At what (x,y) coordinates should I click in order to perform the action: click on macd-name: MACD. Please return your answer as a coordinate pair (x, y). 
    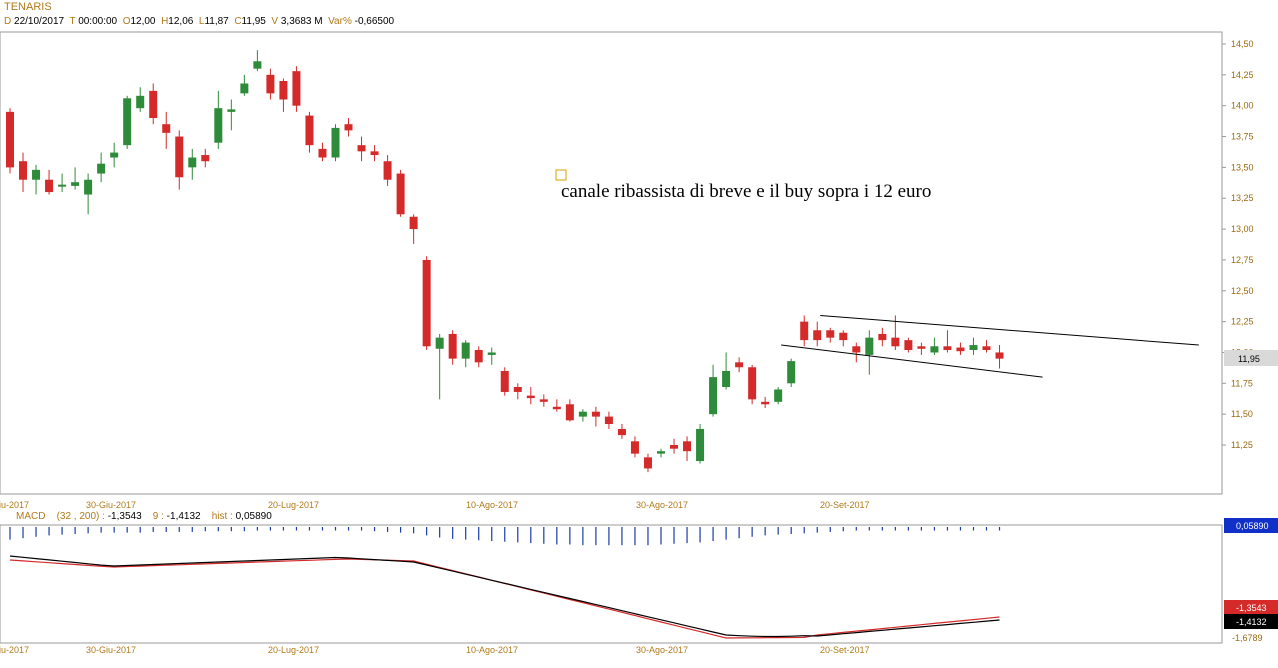
    Looking at the image, I should click on (31, 516).